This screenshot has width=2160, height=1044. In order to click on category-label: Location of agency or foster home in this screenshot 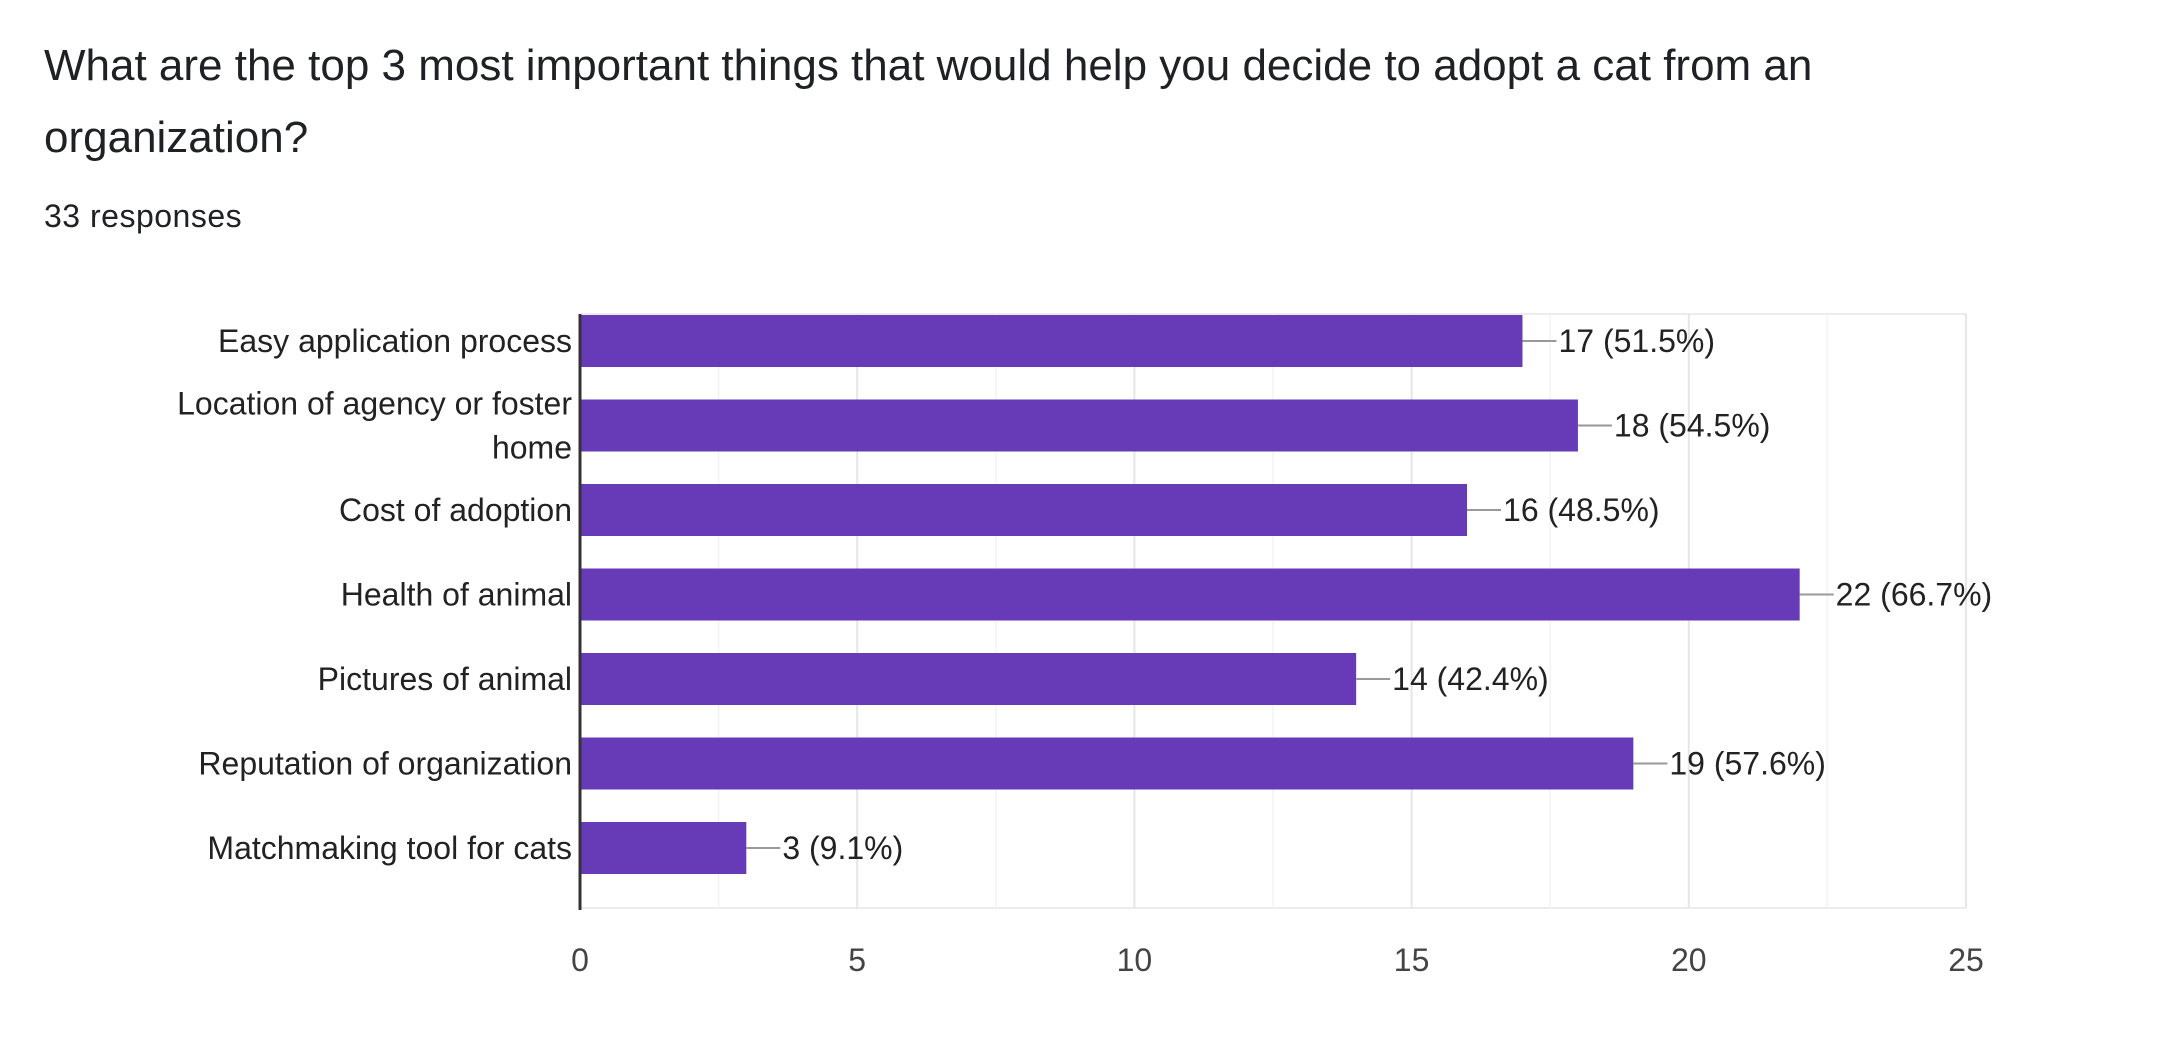, I will do `click(374, 426)`.